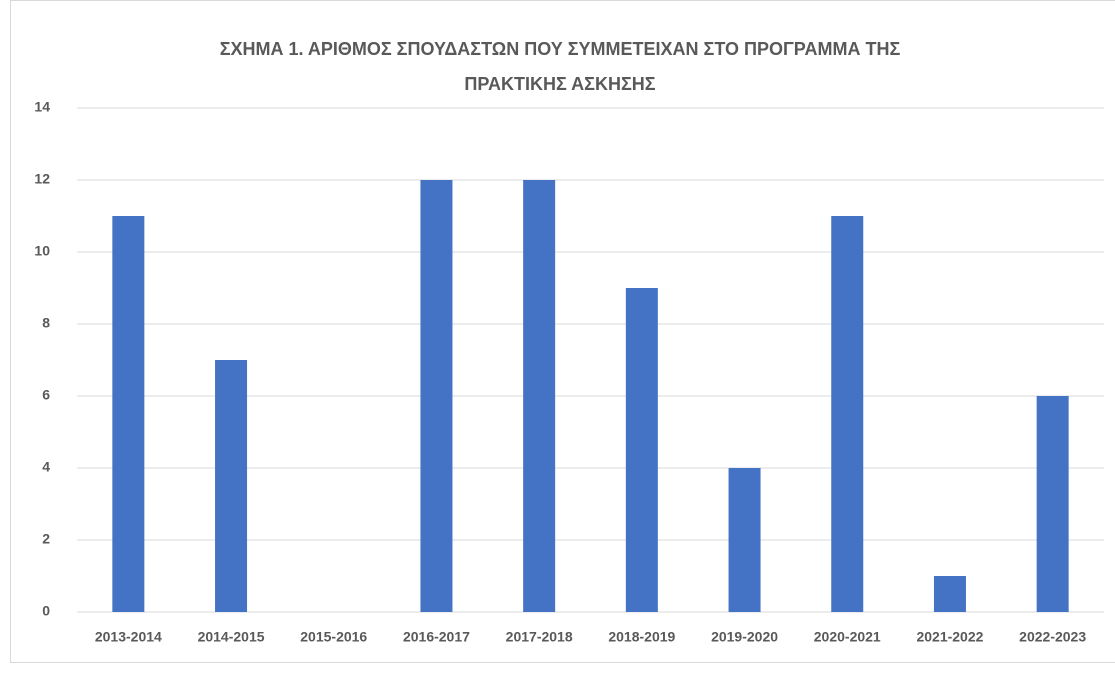 The width and height of the screenshot is (1115, 675). What do you see at coordinates (128, 637) in the screenshot?
I see `x-tick-label: 2013-2014` at bounding box center [128, 637].